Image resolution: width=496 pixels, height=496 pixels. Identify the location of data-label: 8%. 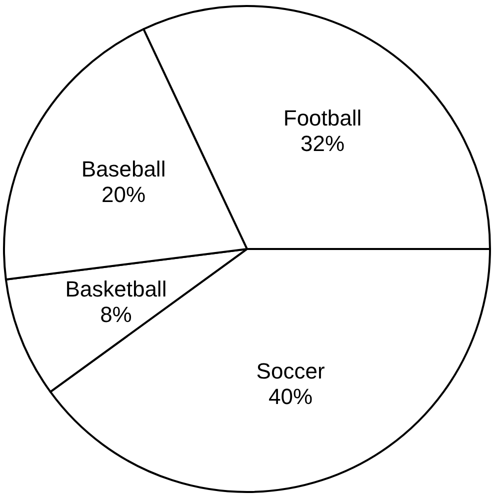
(116, 314).